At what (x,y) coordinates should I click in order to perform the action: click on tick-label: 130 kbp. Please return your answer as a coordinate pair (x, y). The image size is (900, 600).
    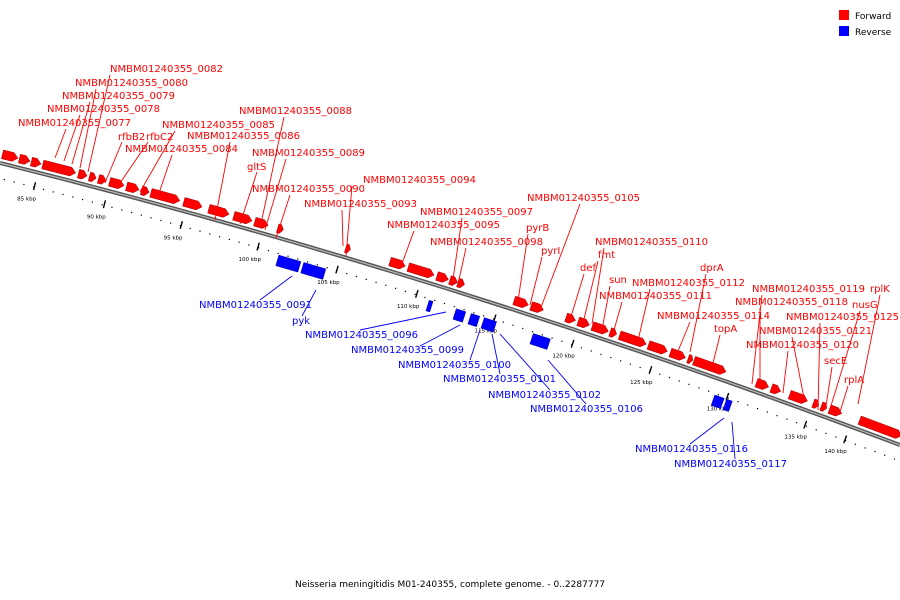
    Looking at the image, I should click on (718, 409).